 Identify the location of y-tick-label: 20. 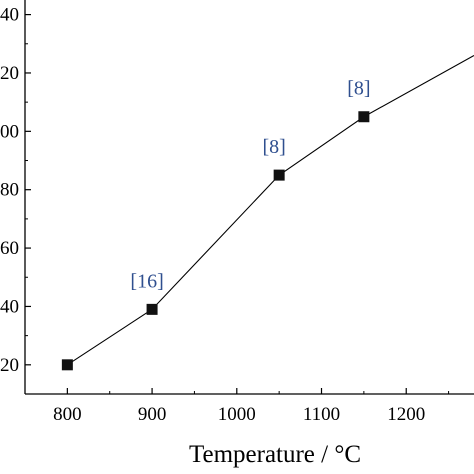
(9, 365).